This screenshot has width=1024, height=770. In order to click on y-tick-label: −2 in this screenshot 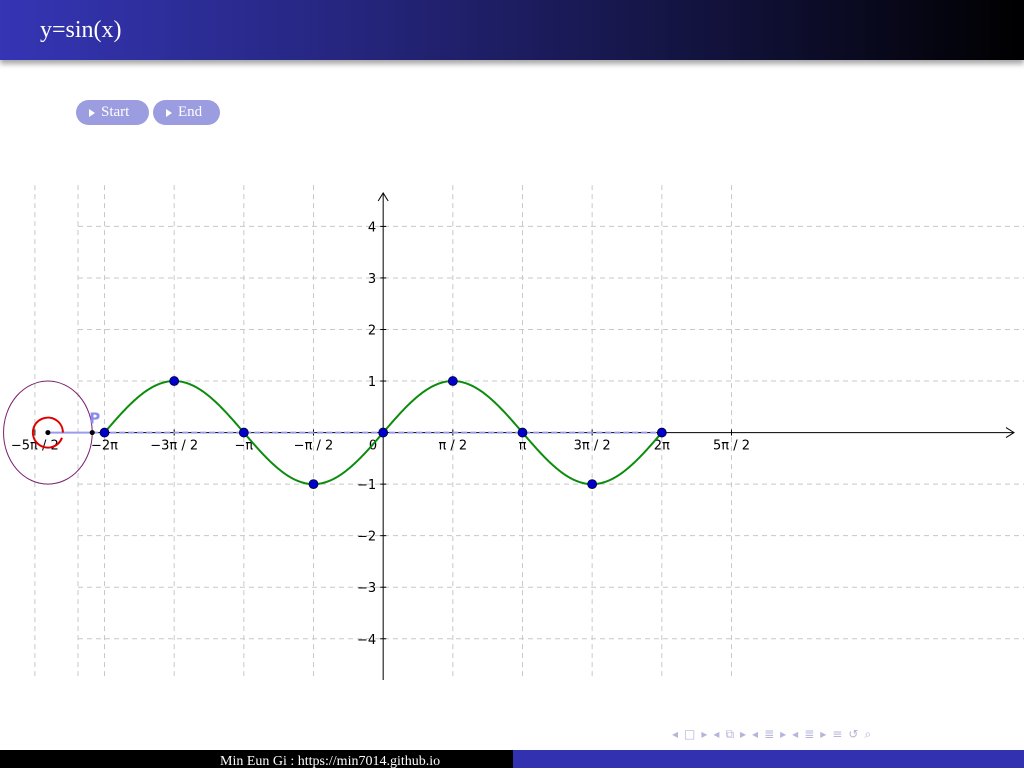, I will do `click(366, 537)`.